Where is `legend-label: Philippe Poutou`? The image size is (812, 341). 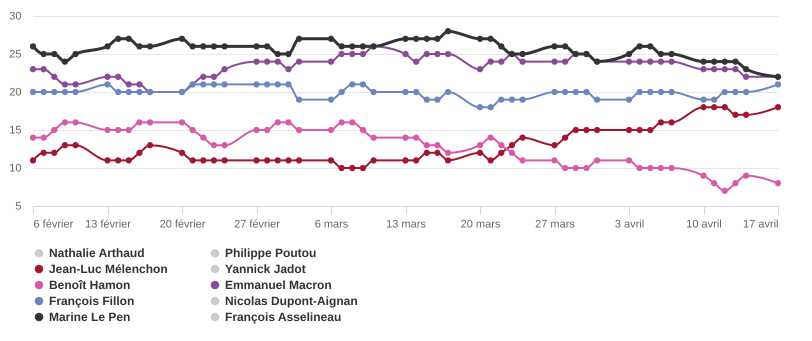
legend-label: Philippe Poutou is located at coordinates (270, 253).